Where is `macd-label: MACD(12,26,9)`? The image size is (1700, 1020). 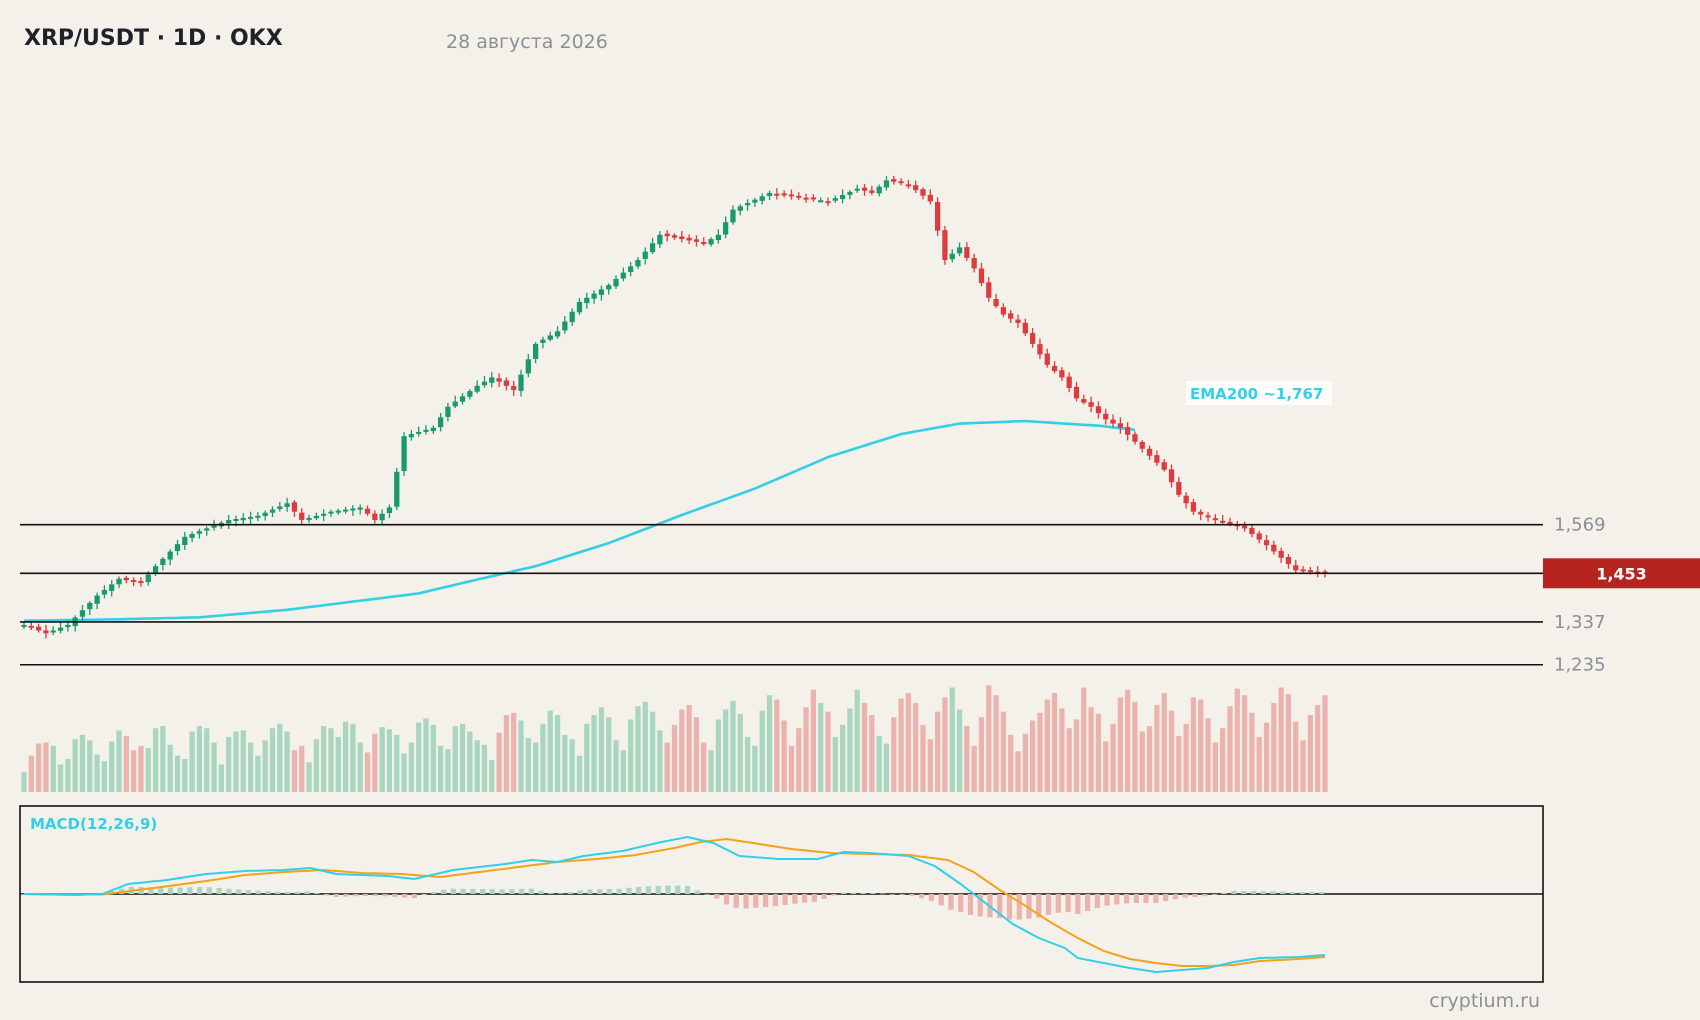
macd-label: MACD(12,26,9) is located at coordinates (93, 824).